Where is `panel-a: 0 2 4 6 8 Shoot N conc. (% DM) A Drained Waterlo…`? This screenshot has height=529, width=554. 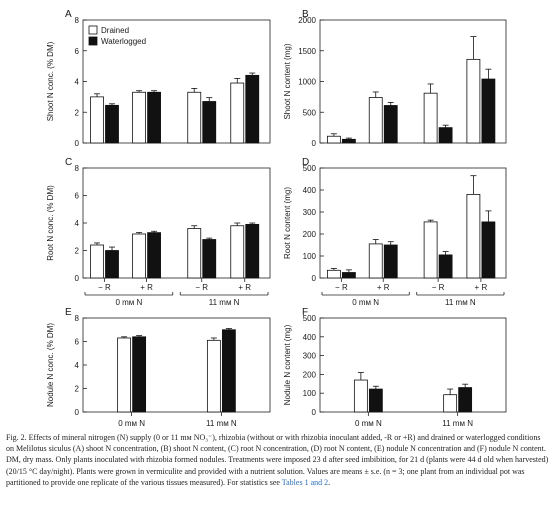
panel-a: 0 2 4 6 8 Shoot N conc. (% DM) A Drained Waterlo… is located at coordinates (158, 78).